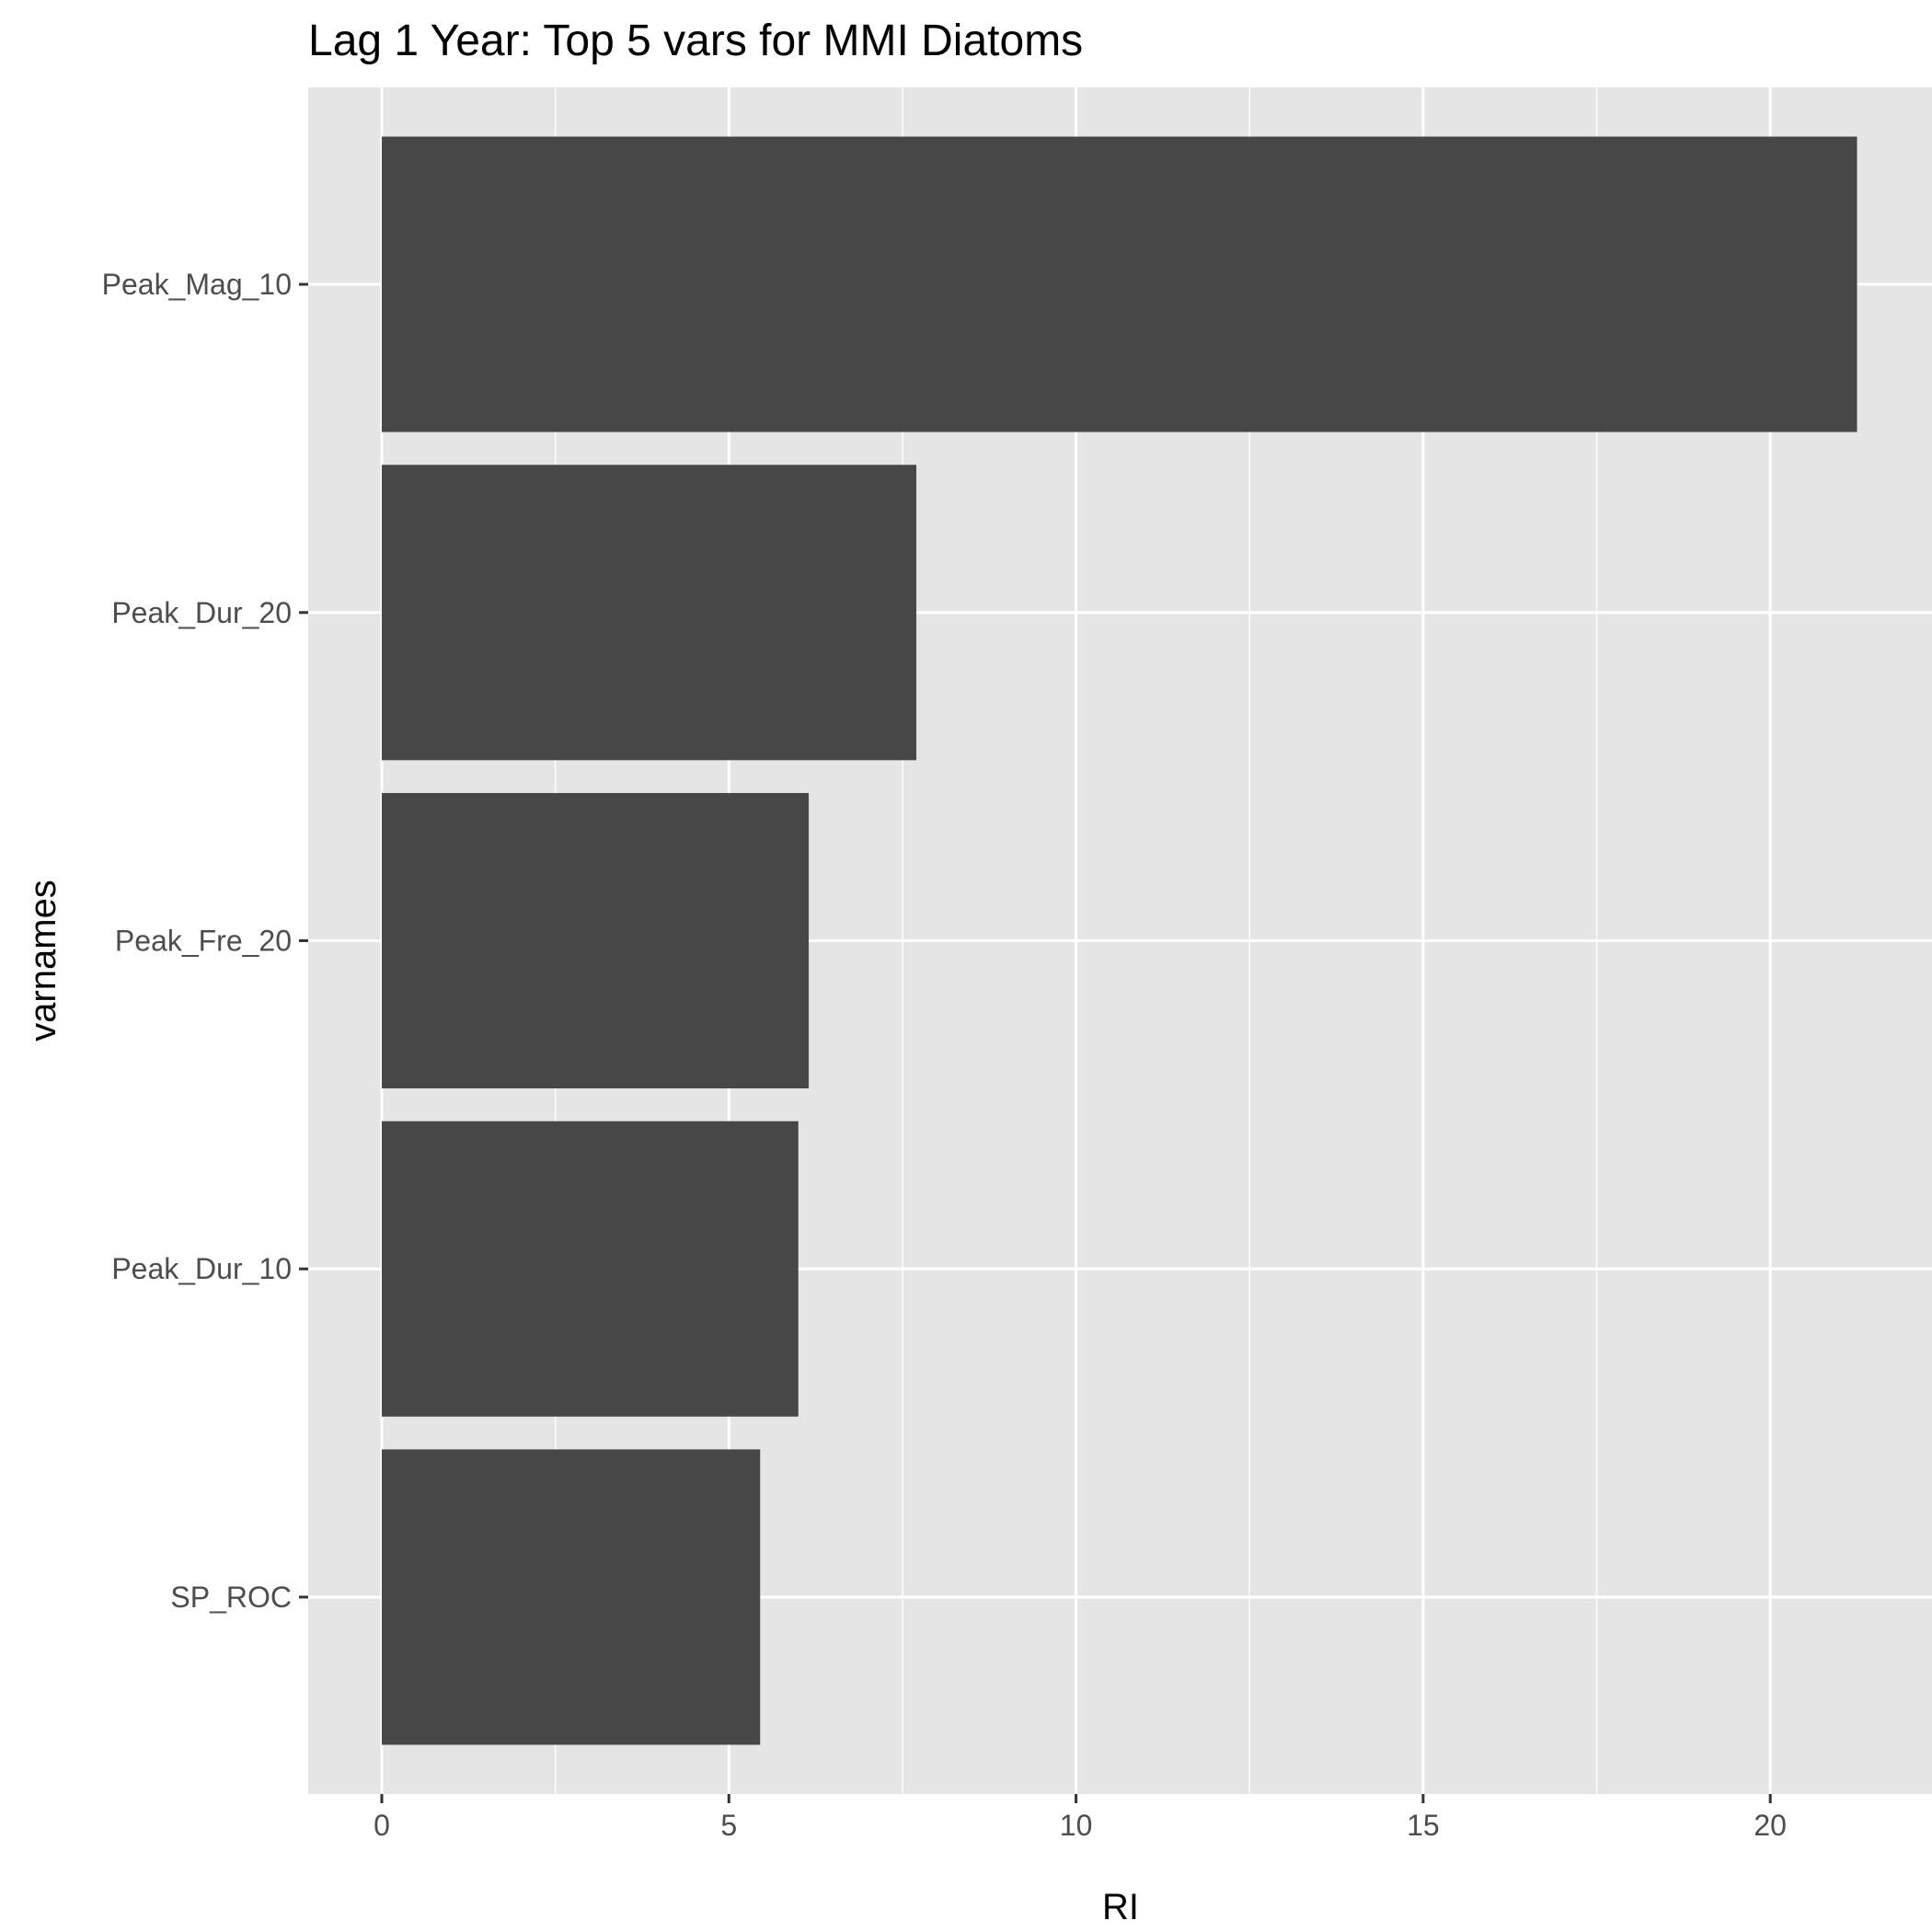 The image size is (1932, 1932). I want to click on x-tick-label: 5, so click(728, 1825).